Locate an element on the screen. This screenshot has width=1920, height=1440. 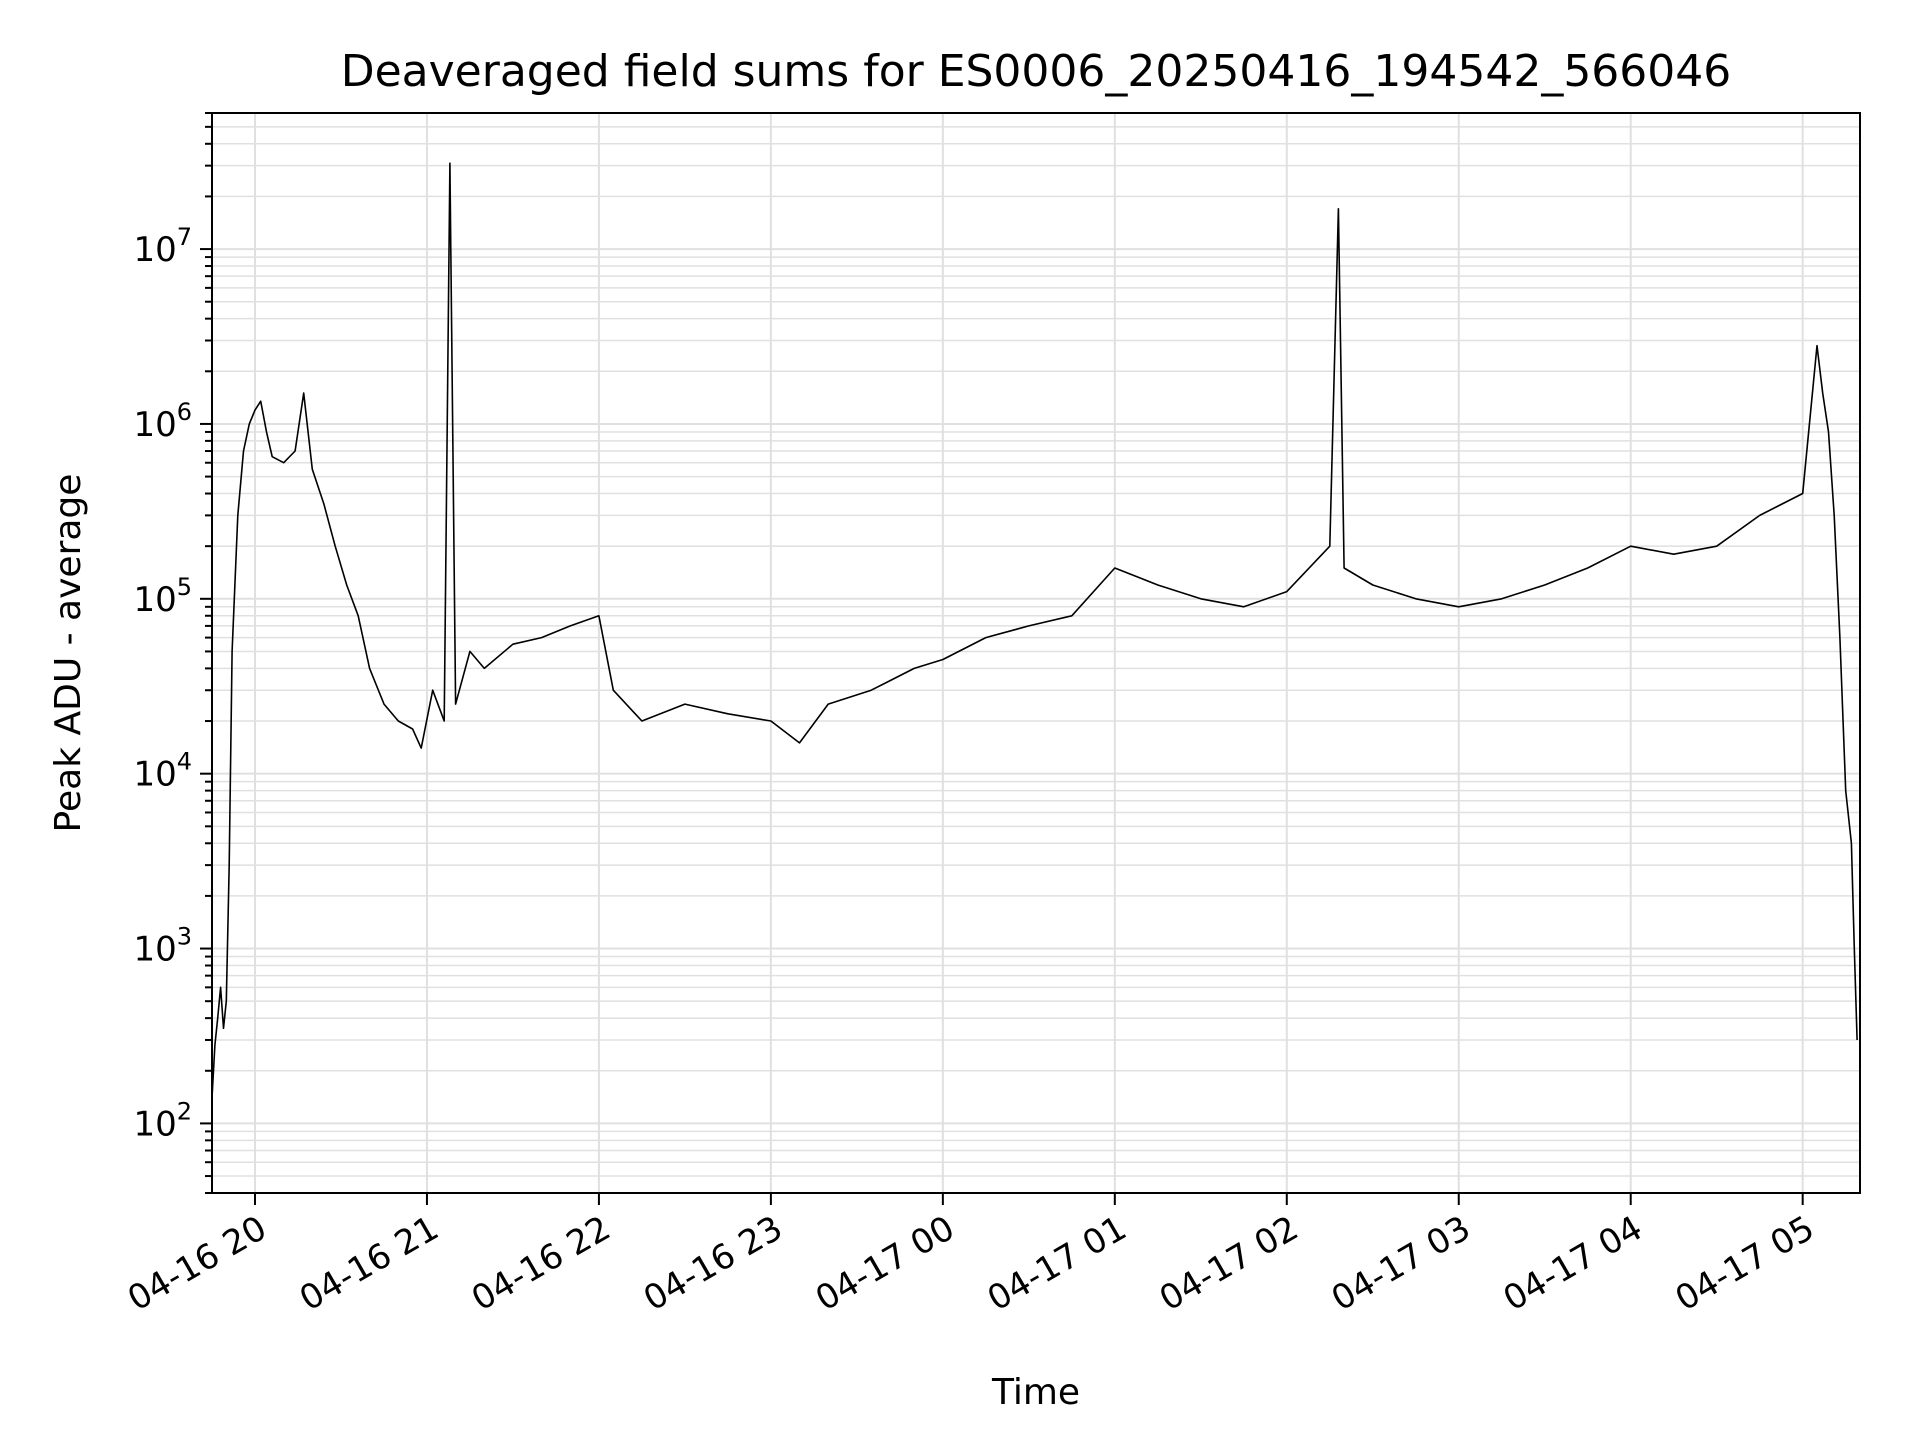
x-tick-label: 04-16 23 is located at coordinates (713, 1263).